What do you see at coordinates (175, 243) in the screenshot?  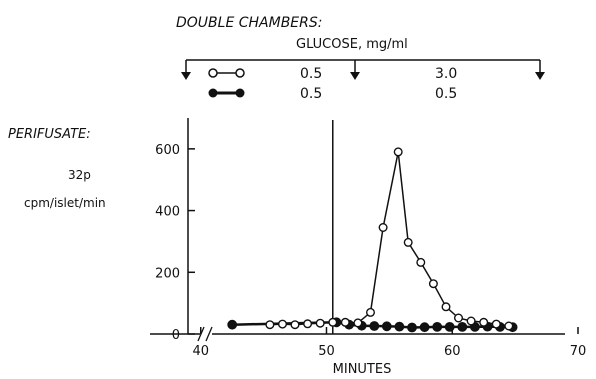 I see `y-ticks: 0 200 400 600` at bounding box center [175, 243].